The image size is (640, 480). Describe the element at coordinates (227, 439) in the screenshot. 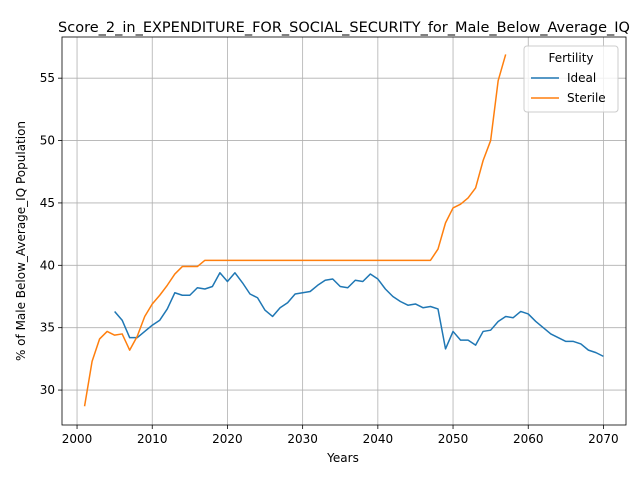

I see `x-tick-label: 2020` at that location.